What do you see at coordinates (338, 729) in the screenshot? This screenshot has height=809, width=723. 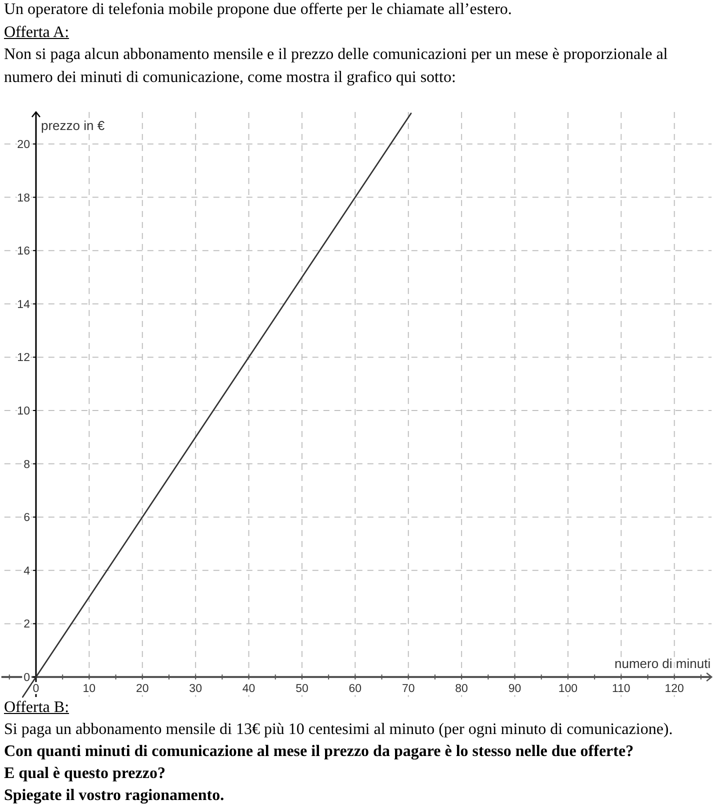 I see `text: Si paga un abbonamento mensile di 13€ più 10 centesimi al minuto (per ogni minuto di comunicazione).` at bounding box center [338, 729].